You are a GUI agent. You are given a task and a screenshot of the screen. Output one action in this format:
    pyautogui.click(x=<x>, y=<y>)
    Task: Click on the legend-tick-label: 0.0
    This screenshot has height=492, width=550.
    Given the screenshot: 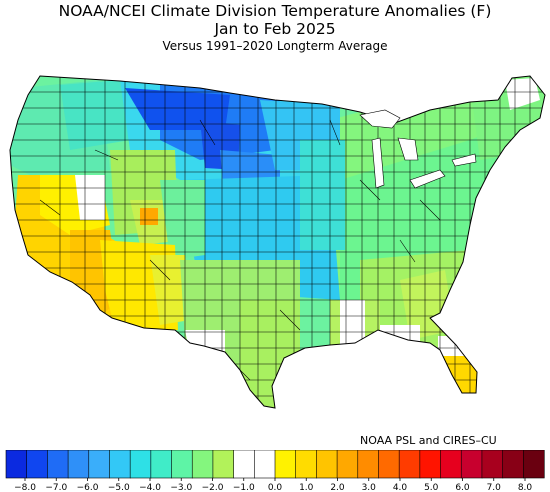 What is the action you would take?
    pyautogui.click(x=275, y=487)
    